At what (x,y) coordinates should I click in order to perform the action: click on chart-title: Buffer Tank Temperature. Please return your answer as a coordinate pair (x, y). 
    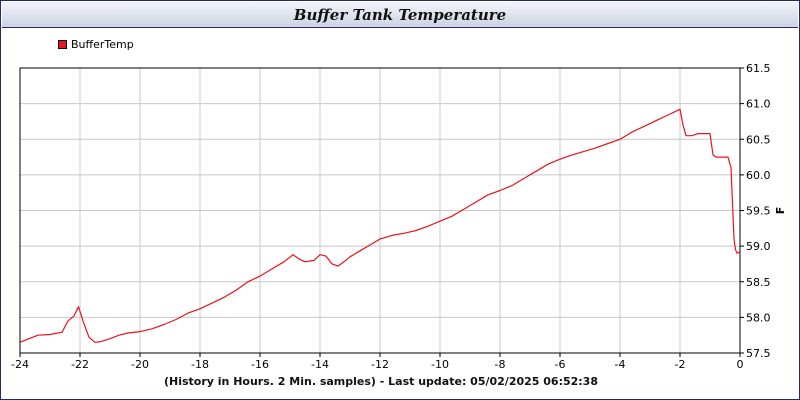
    Looking at the image, I should click on (400, 14).